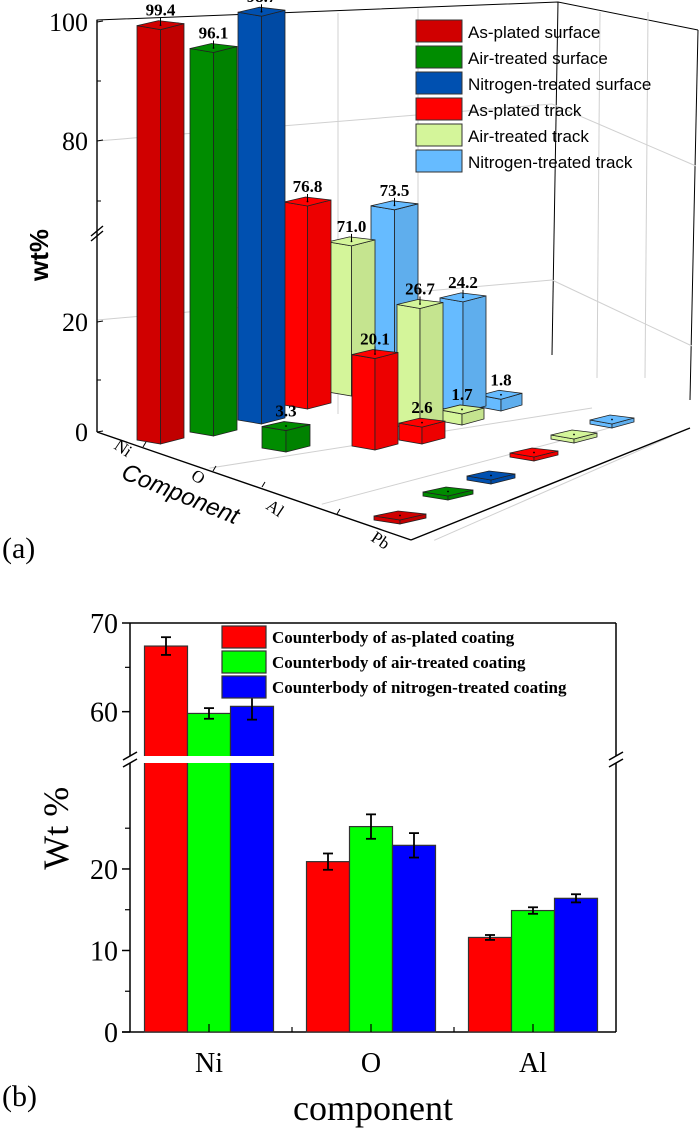  Describe the element at coordinates (555, 178) in the screenshot. I see `chart-a-wall-corner-edge` at that location.